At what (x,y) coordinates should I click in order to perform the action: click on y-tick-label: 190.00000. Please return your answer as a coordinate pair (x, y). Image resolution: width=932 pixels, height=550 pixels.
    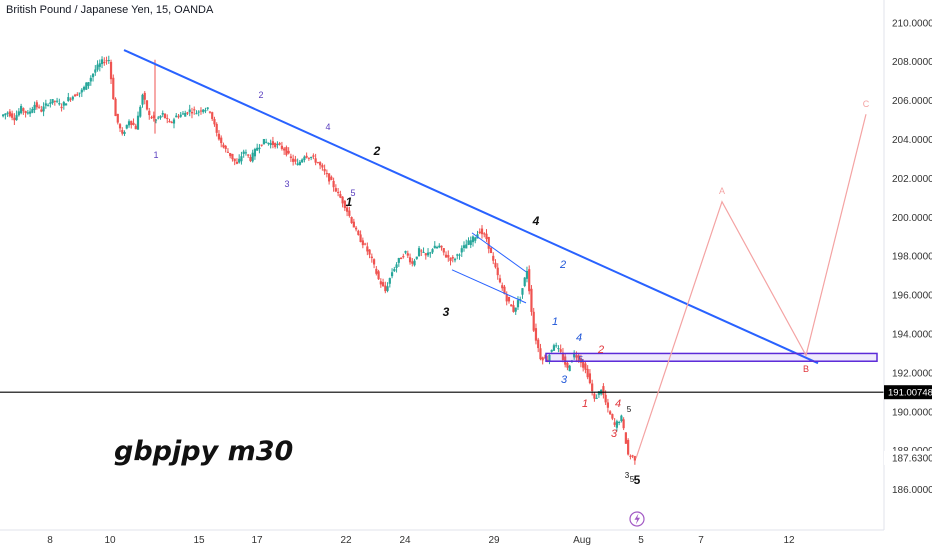
    Looking at the image, I should click on (912, 412).